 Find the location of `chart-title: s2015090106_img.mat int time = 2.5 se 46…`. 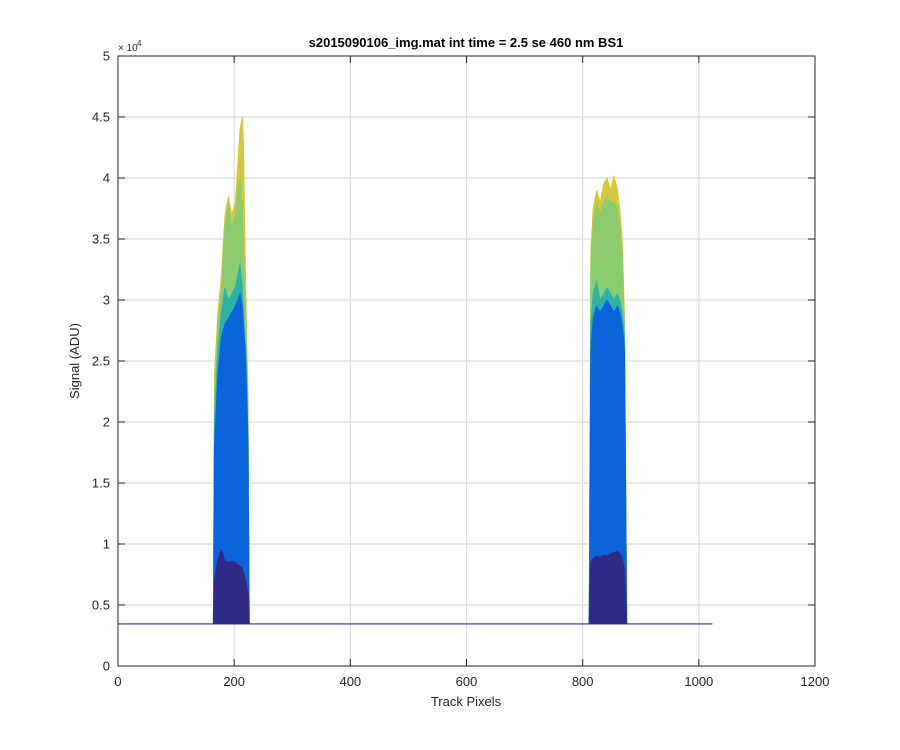

chart-title: s2015090106_img.mat int time = 2.5 se 46… is located at coordinates (466, 42).